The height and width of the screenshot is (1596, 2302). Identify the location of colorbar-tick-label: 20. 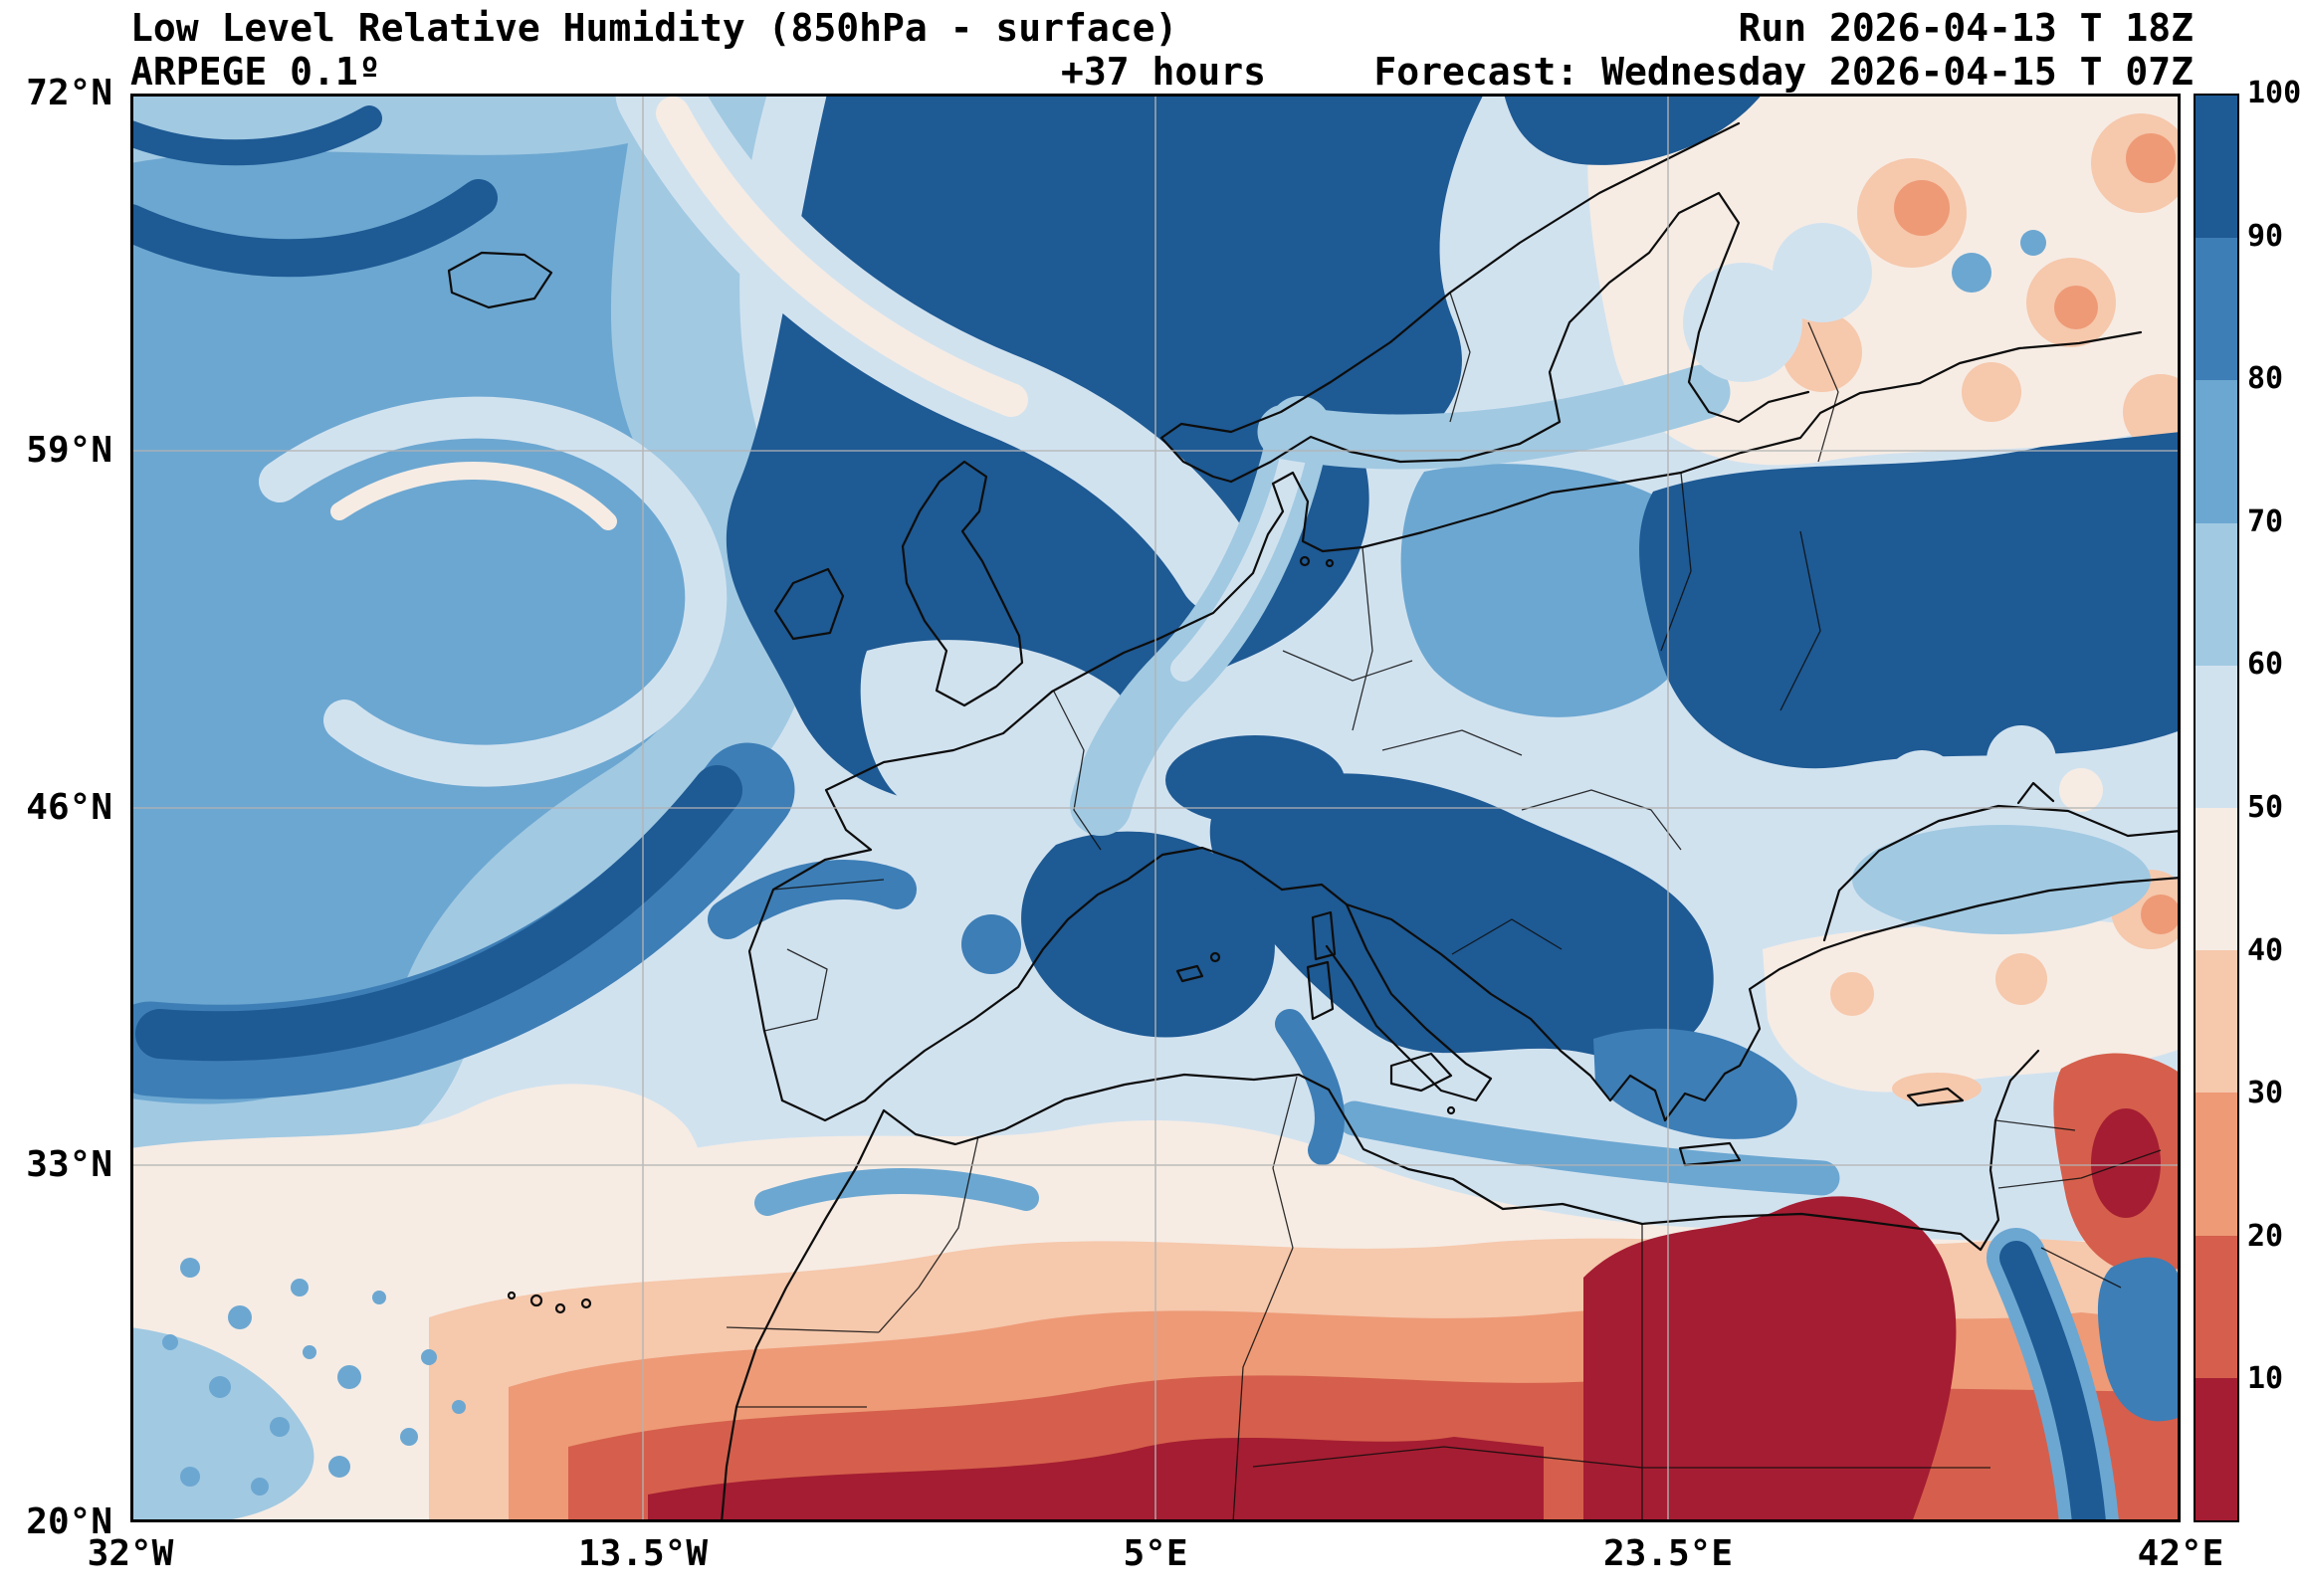
(2265, 1236).